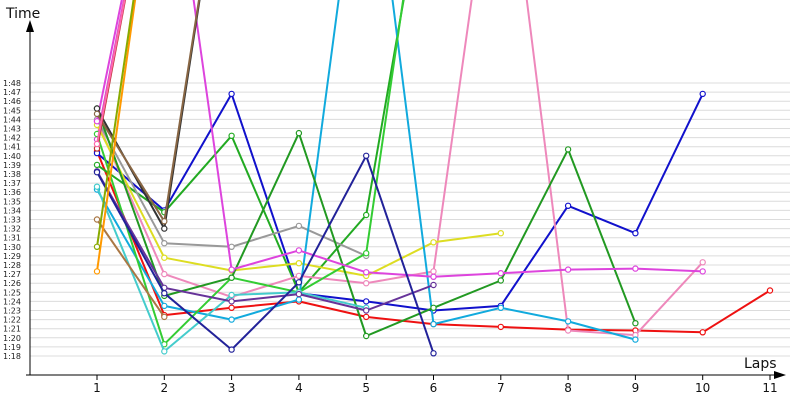 The height and width of the screenshot is (400, 800). Describe the element at coordinates (12, 156) in the screenshot. I see `y-tick-label: 1:40` at that location.